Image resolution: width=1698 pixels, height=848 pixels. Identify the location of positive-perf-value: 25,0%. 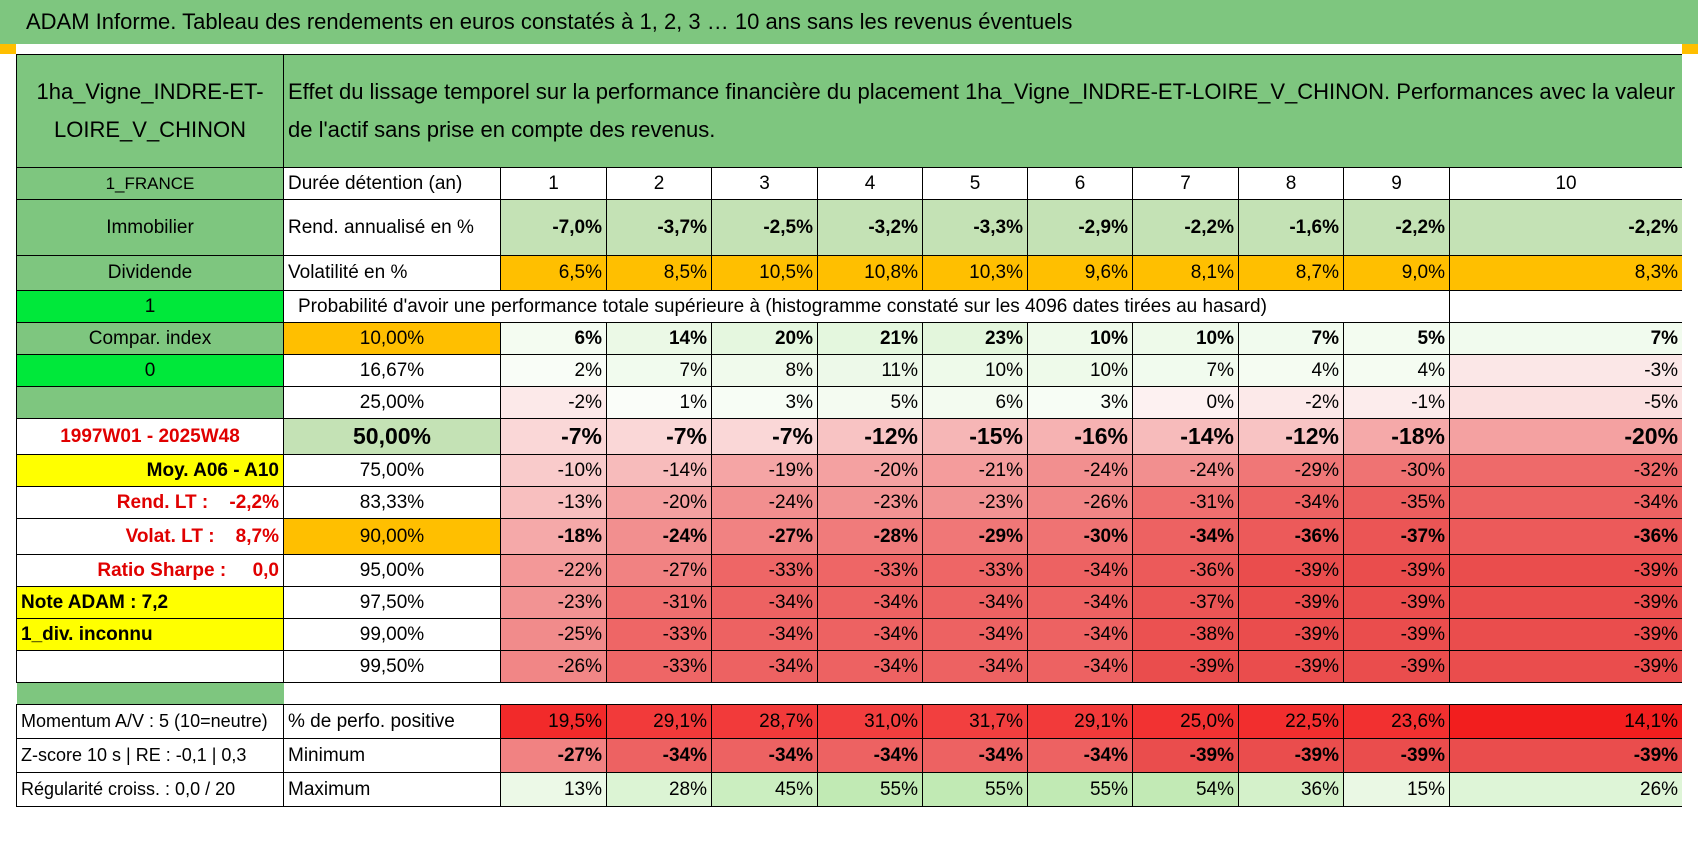
(1185, 721).